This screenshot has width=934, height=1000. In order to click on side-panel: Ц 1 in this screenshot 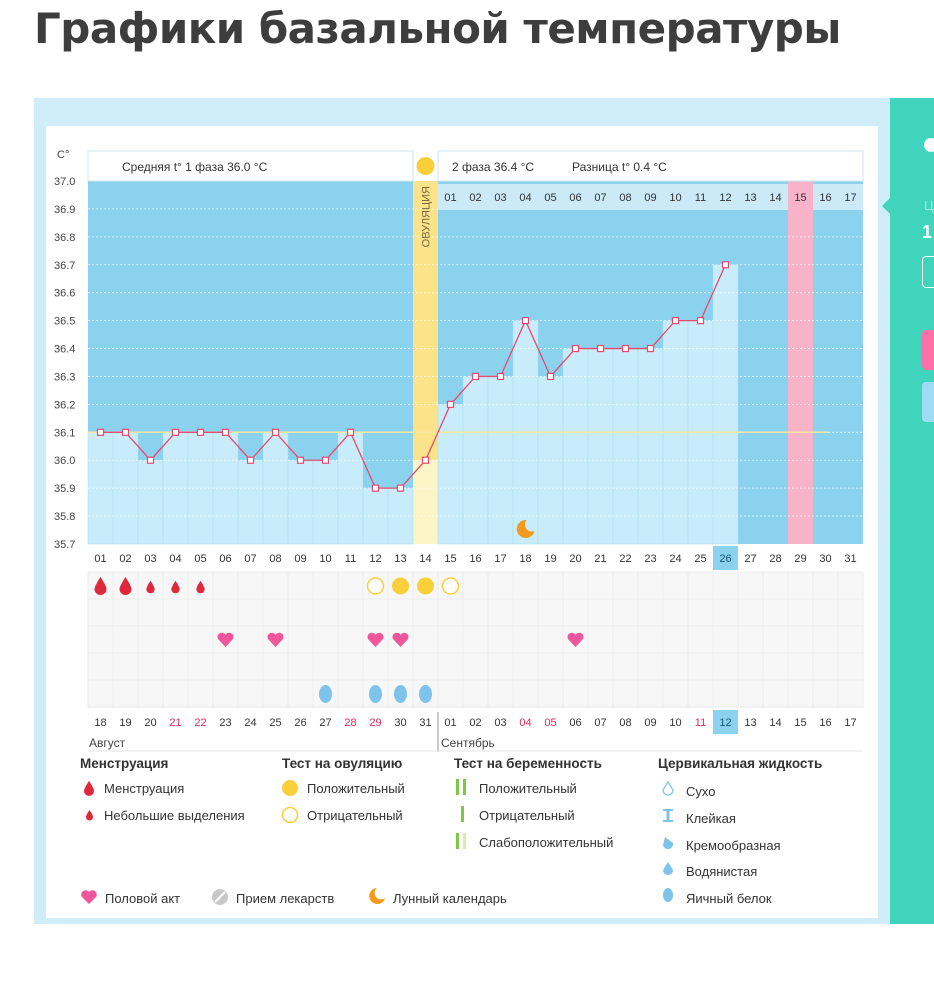, I will do `click(908, 511)`.